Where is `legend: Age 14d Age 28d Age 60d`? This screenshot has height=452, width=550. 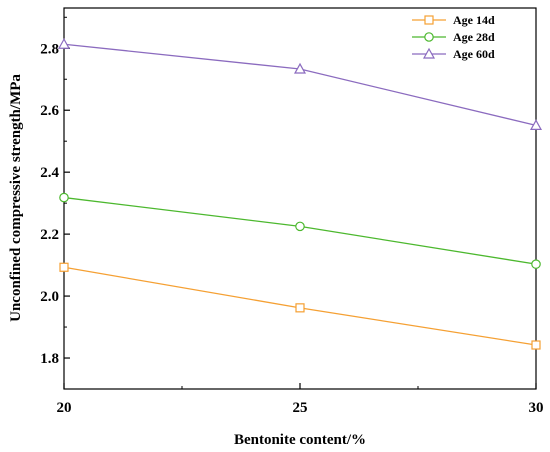 legend: Age 14d Age 28d Age 60d is located at coordinates (453, 37).